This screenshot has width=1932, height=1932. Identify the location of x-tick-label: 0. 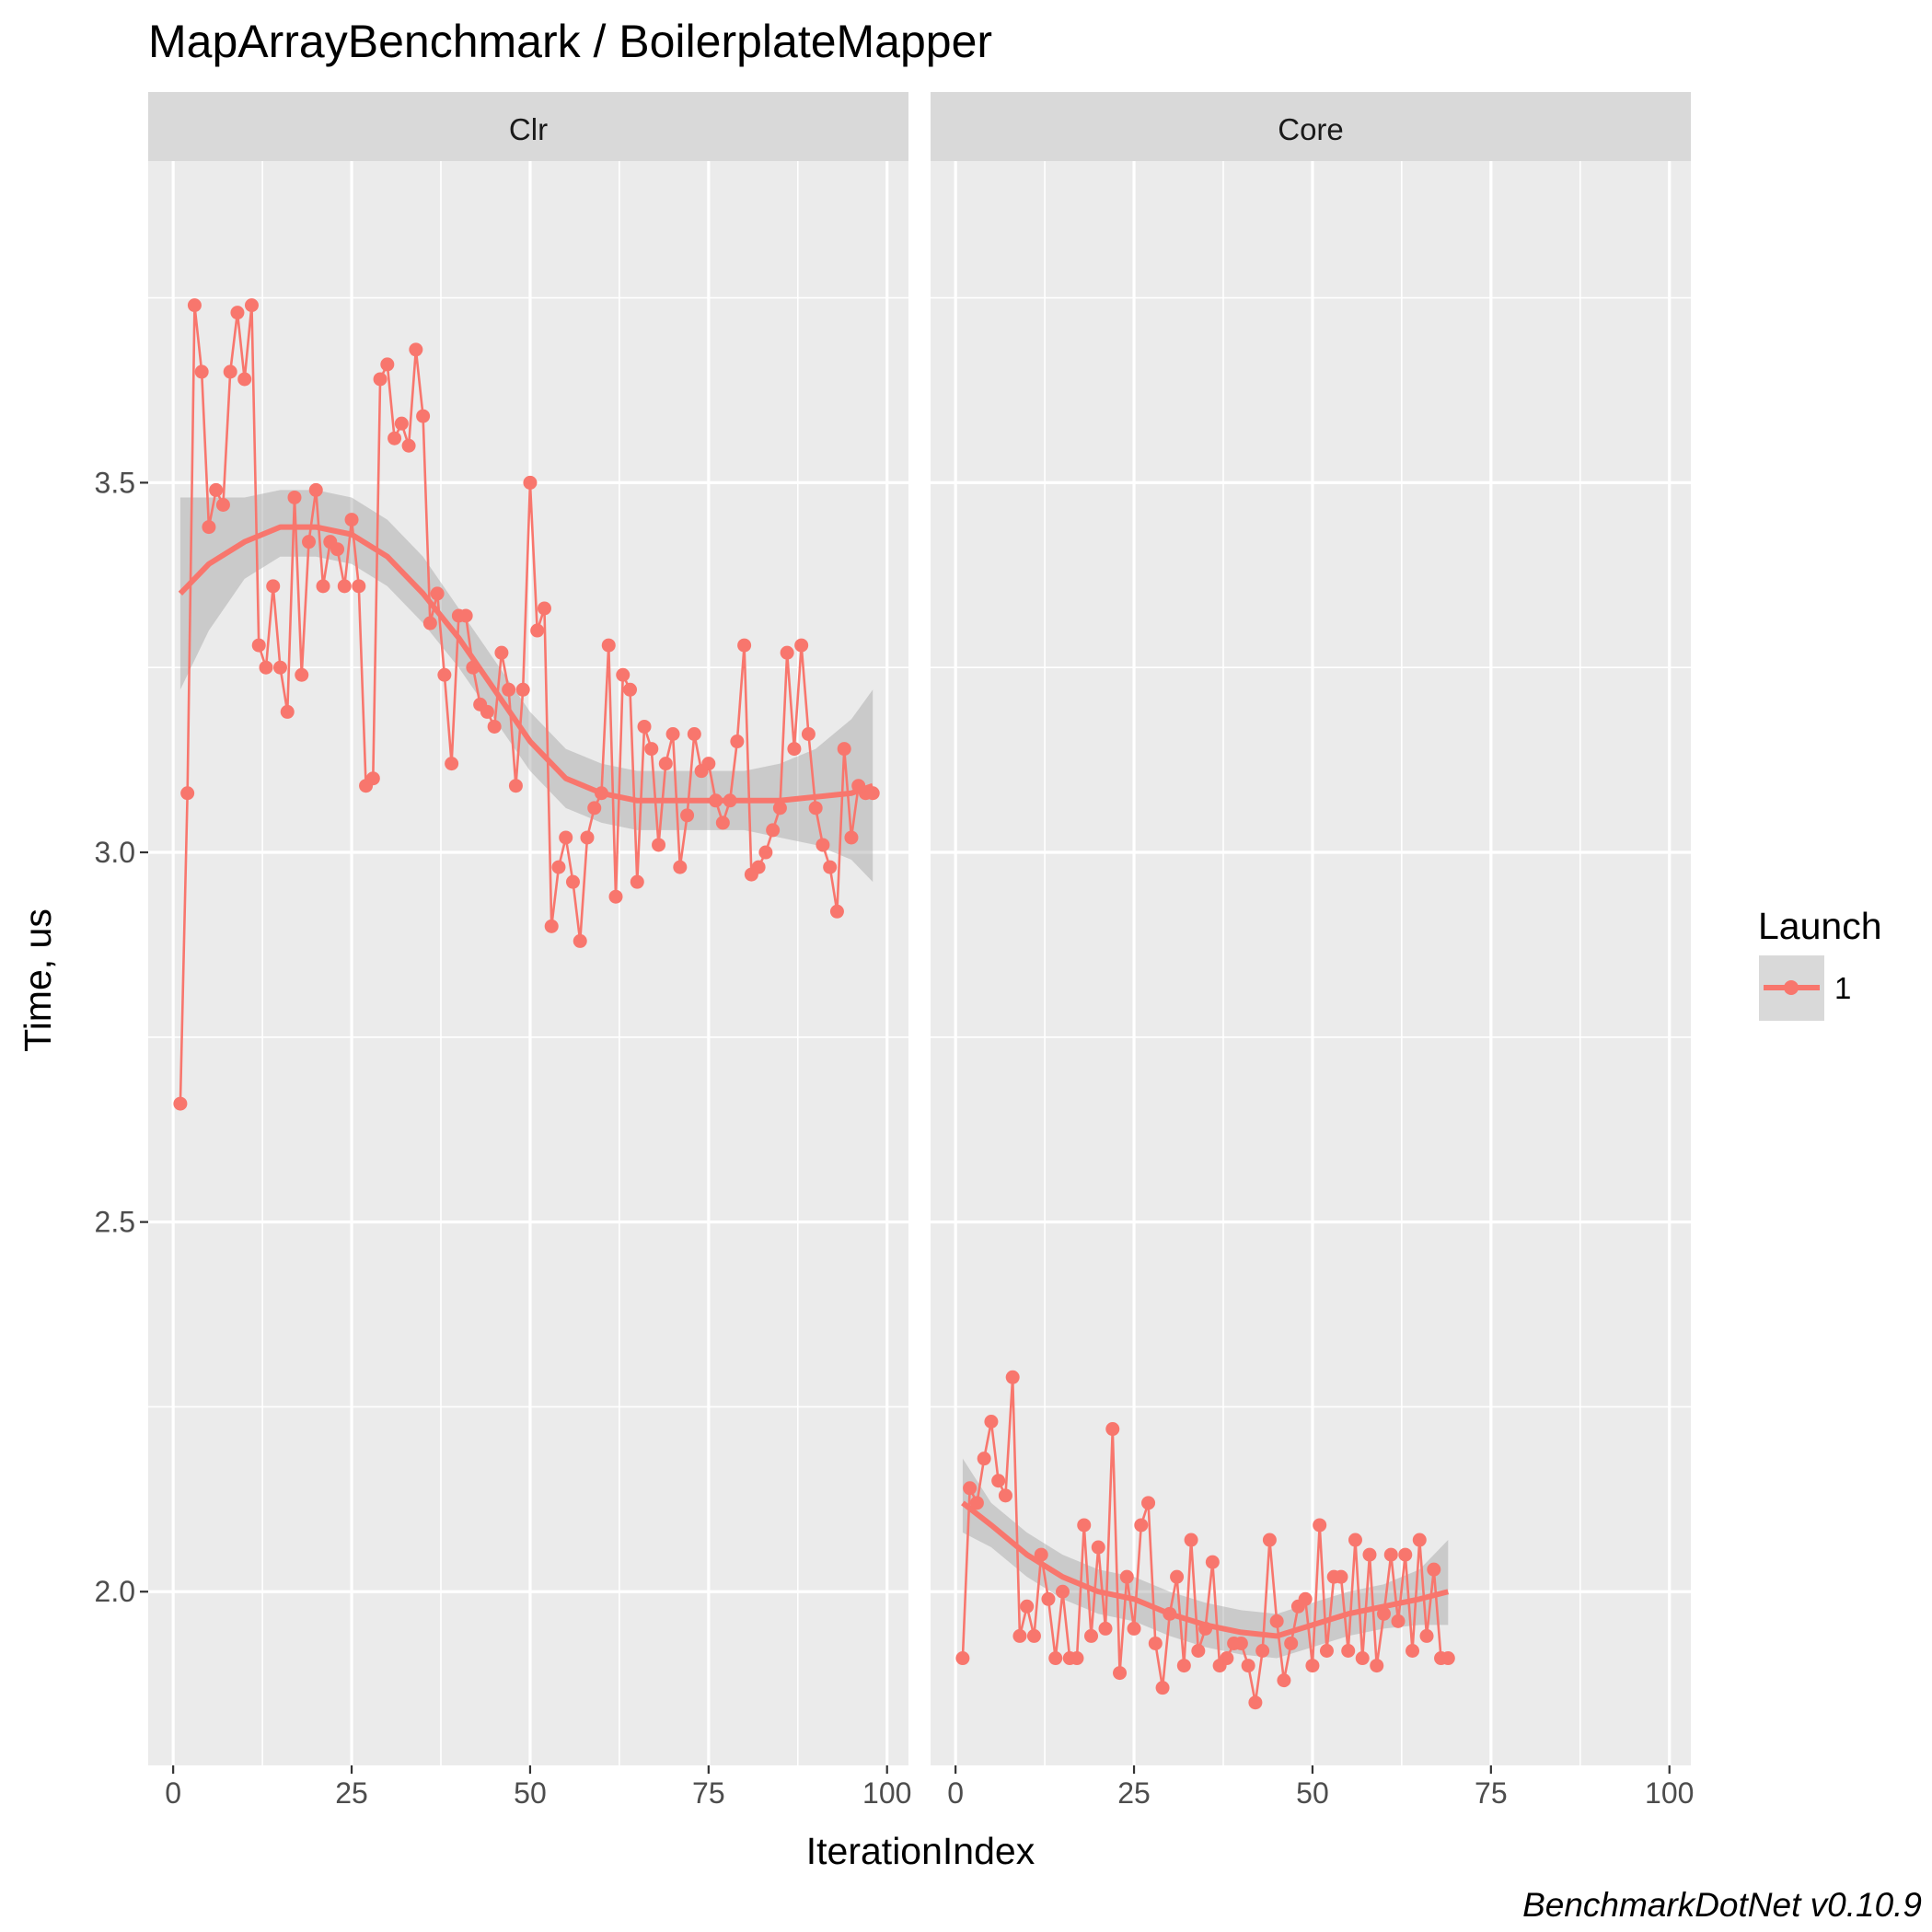
(956, 1793).